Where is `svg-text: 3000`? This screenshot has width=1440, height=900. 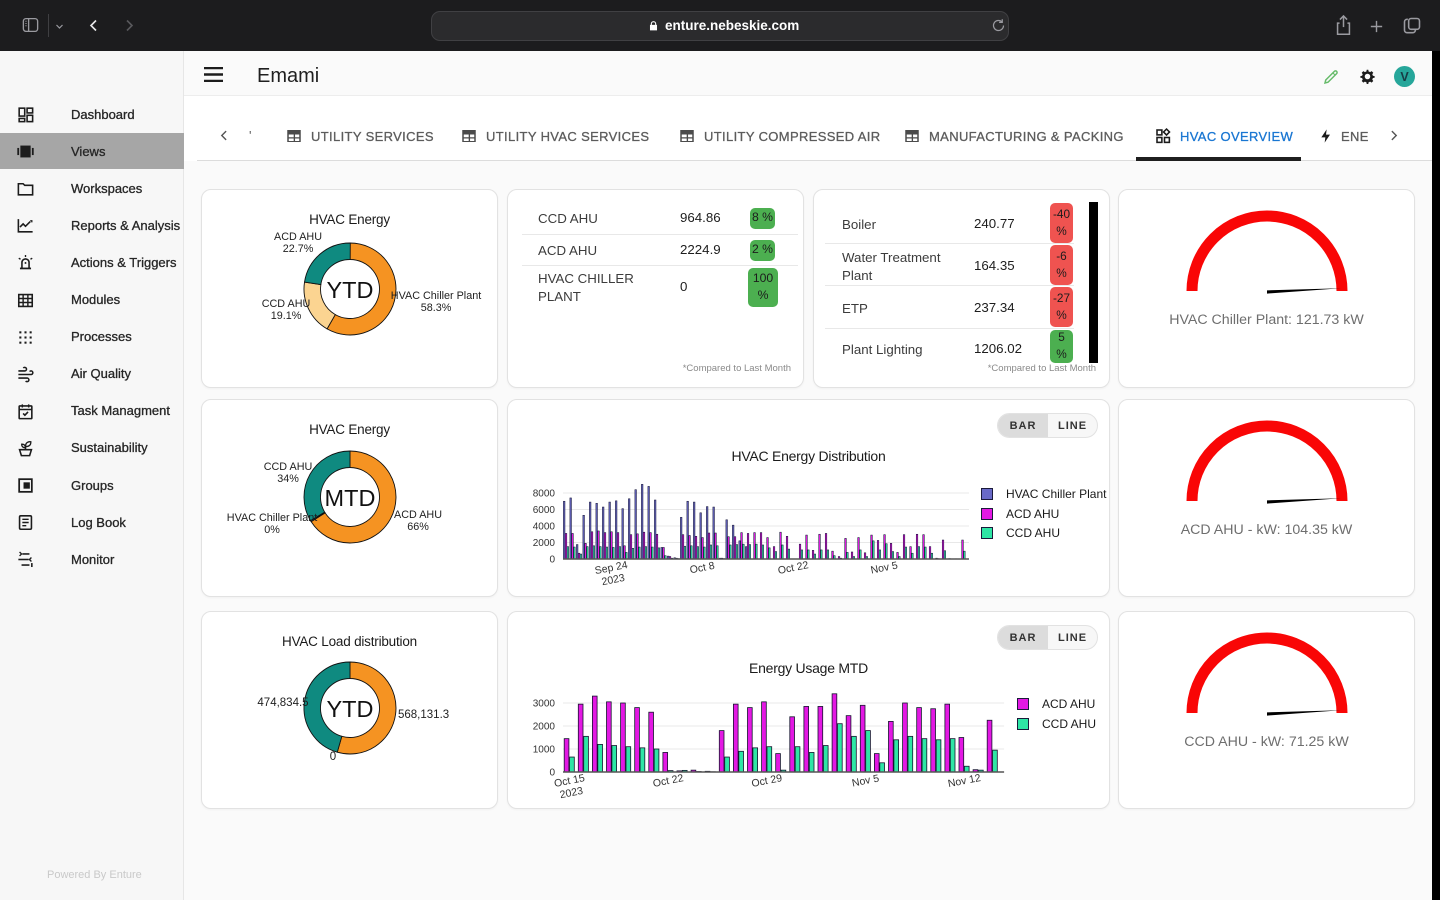
svg-text: 3000 is located at coordinates (544, 704).